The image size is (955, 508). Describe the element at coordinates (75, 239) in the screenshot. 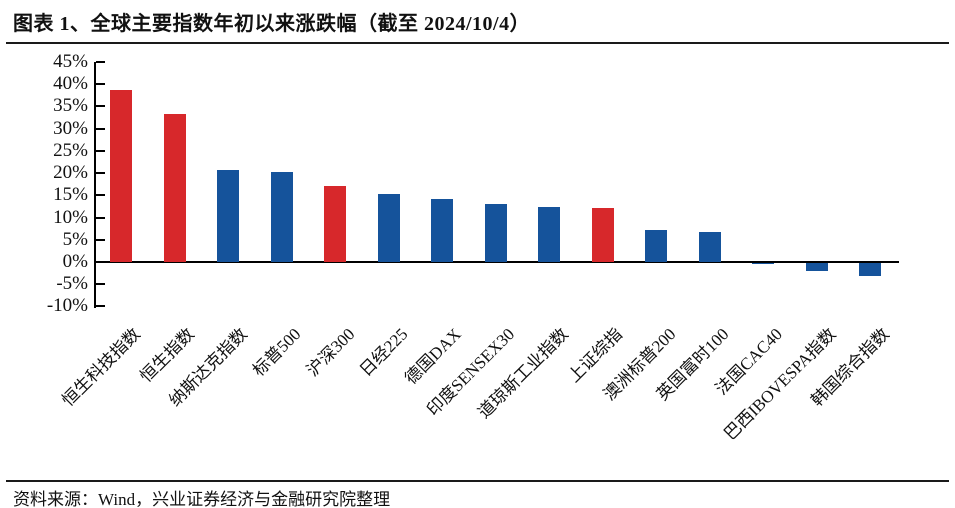

I see `y-axis-label: 5%` at that location.